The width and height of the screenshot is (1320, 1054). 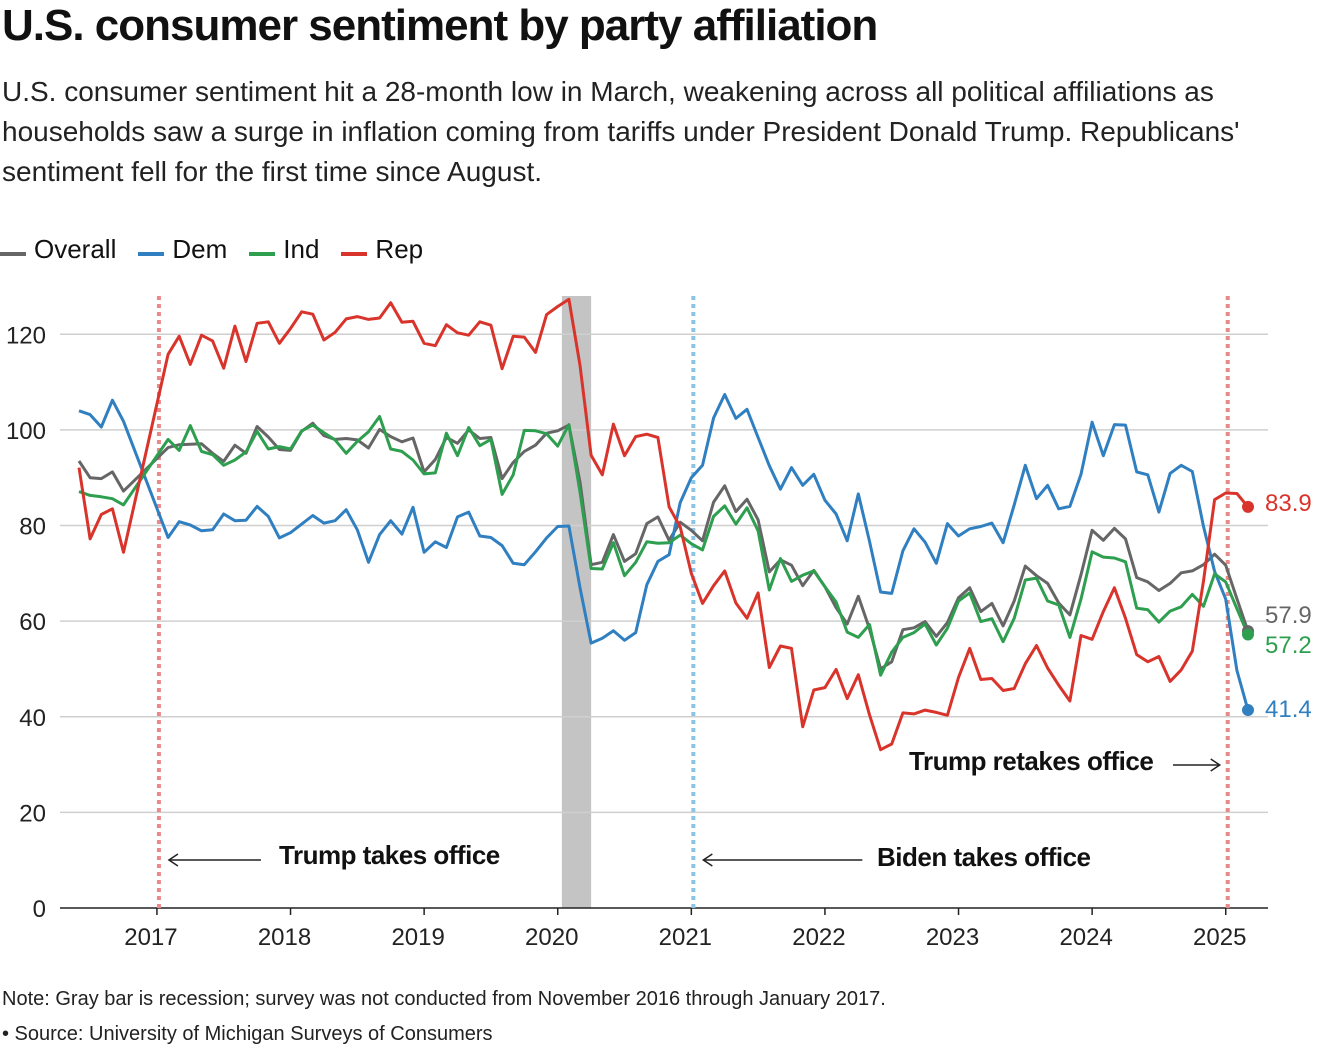 I want to click on event-label: Biden takes office, so click(x=984, y=857).